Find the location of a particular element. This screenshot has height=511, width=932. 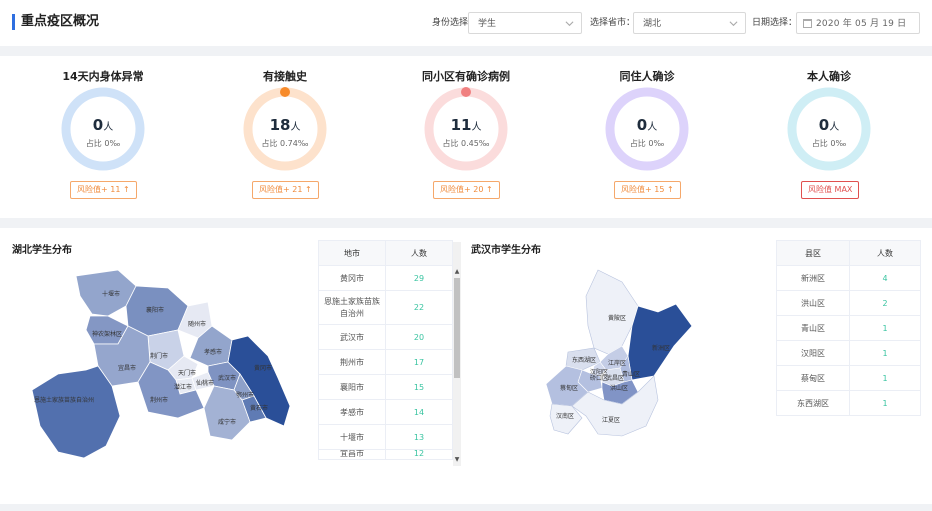

table-row: 宜昌市 12 is located at coordinates (385, 454).